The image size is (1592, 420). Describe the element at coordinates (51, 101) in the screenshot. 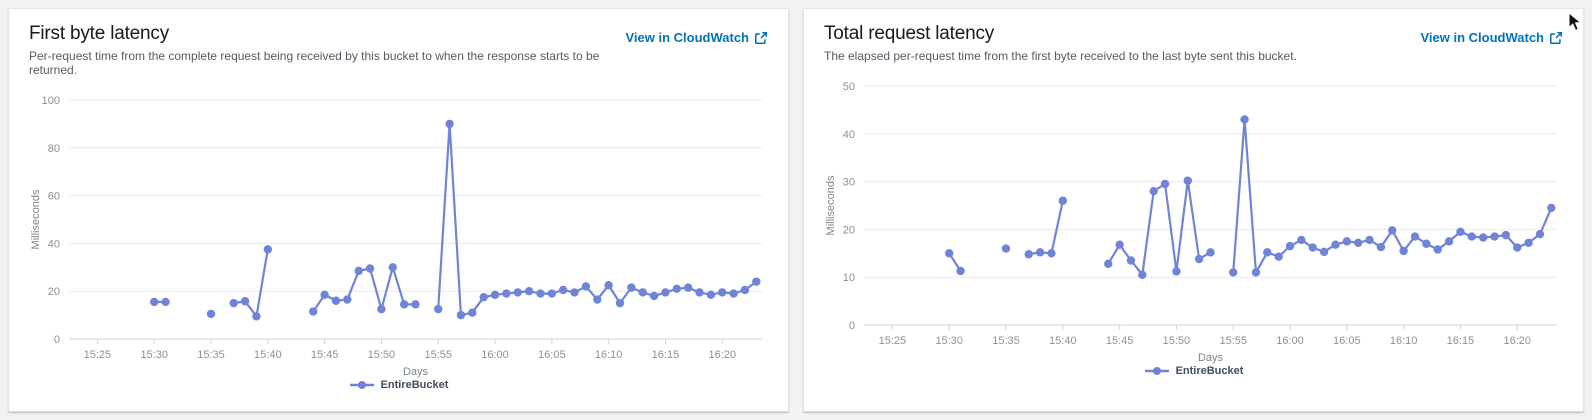

I see `svg-text: 100` at that location.